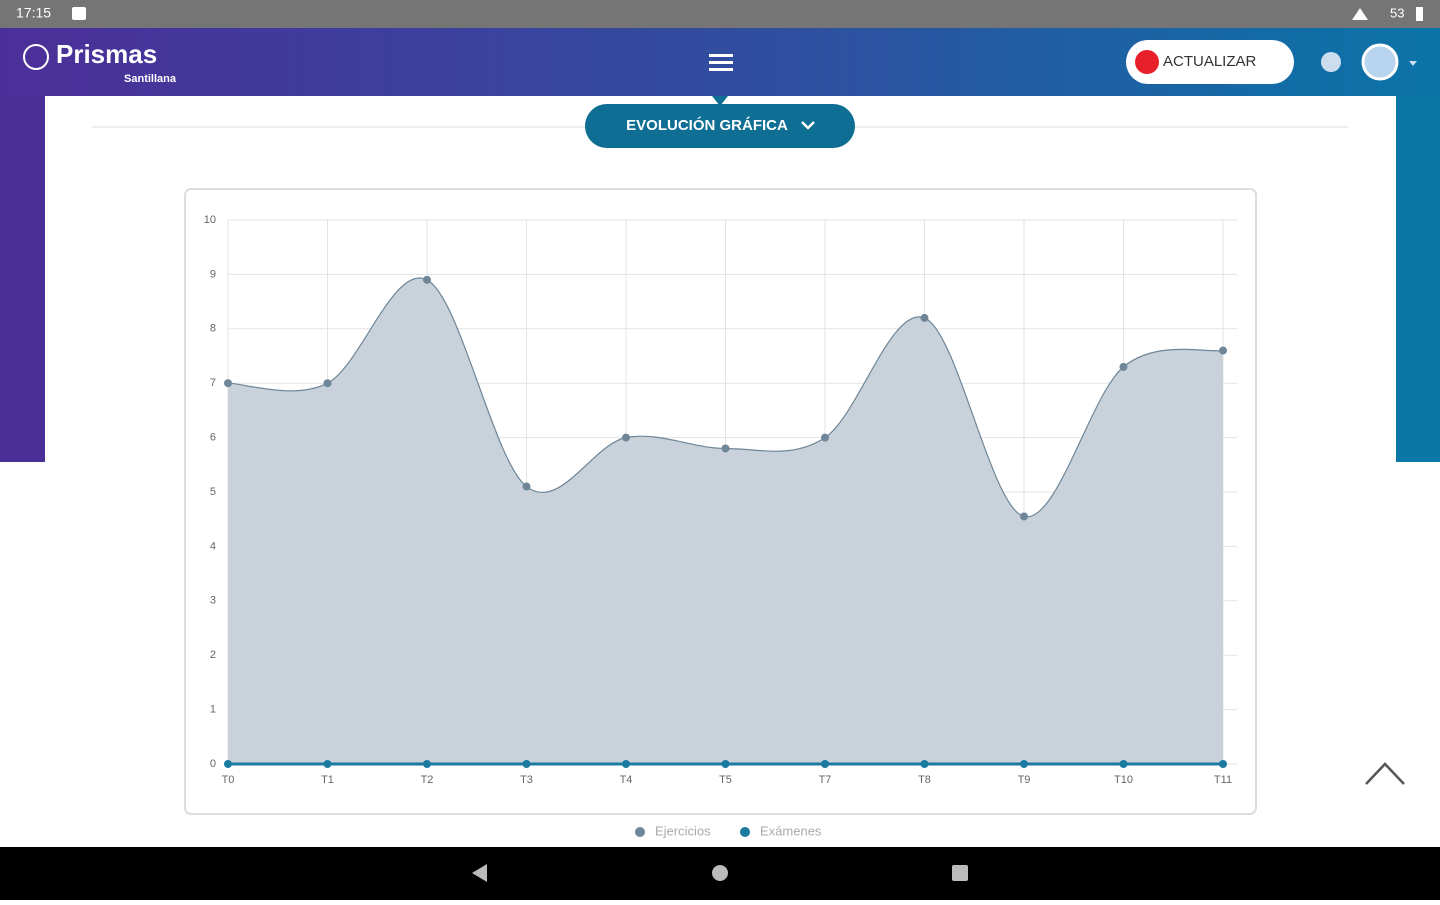  I want to click on update-pill, so click(1210, 62).